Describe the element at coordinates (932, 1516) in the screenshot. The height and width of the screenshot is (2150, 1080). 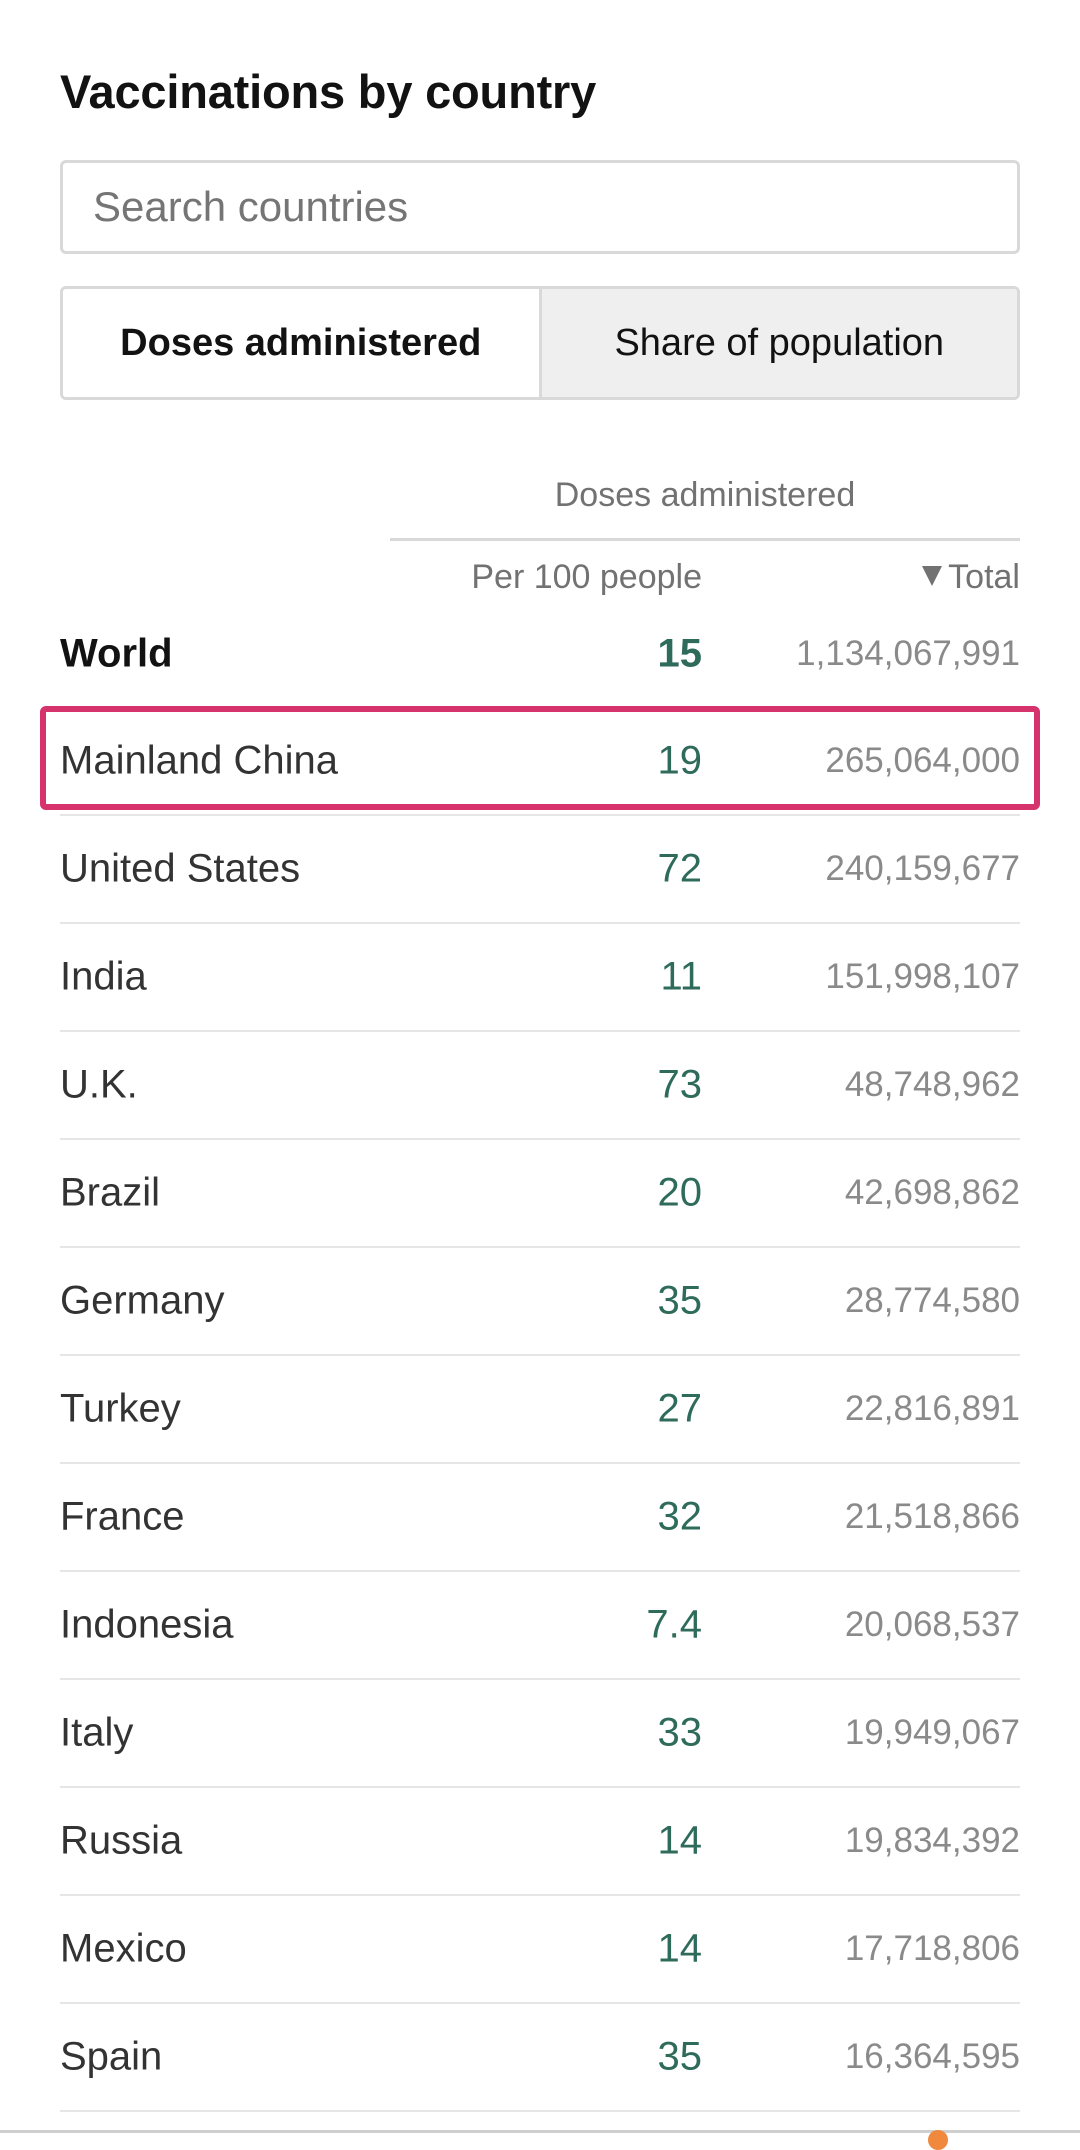
I see `total-value: 21,518,866` at that location.